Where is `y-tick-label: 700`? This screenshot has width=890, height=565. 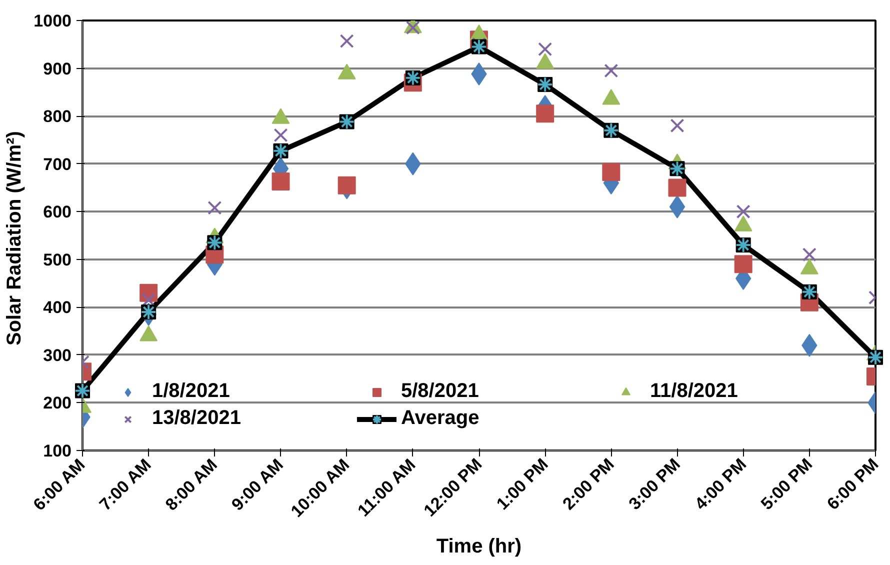
y-tick-label: 700 is located at coordinates (57, 164).